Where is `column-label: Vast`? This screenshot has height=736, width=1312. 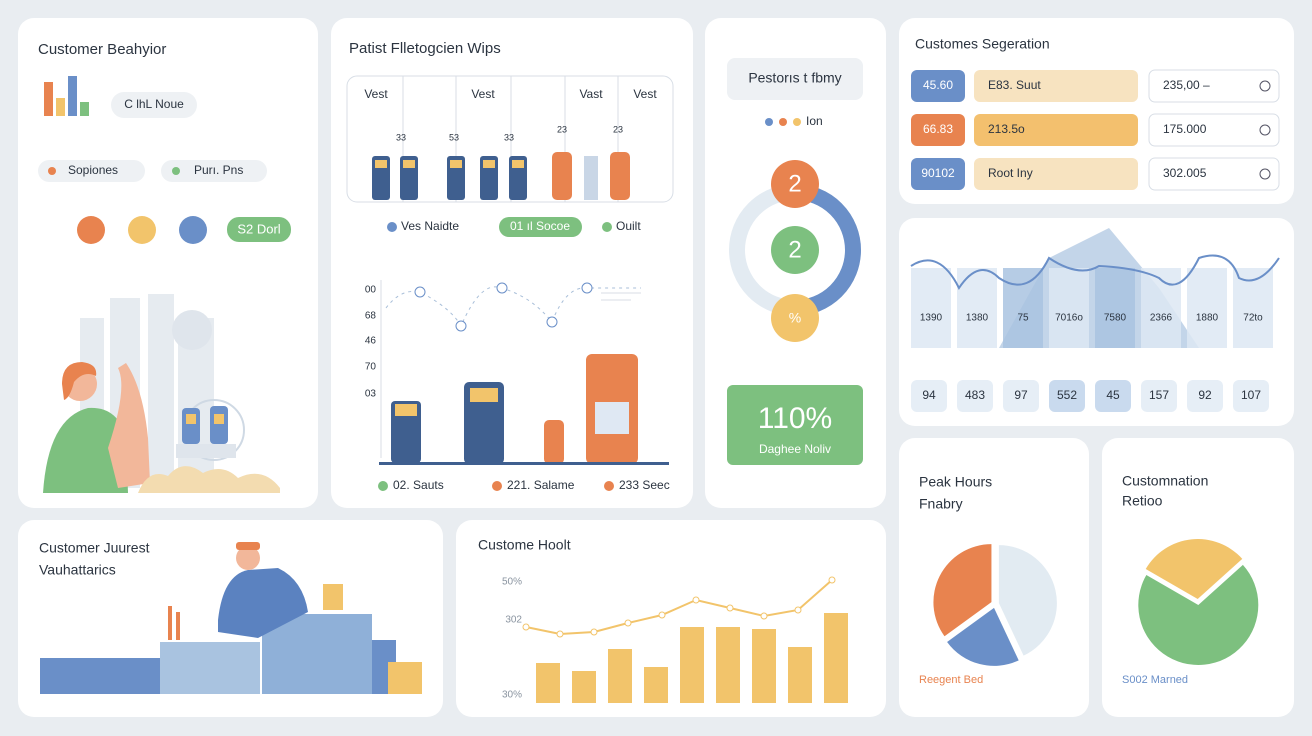
column-label: Vast is located at coordinates (591, 94).